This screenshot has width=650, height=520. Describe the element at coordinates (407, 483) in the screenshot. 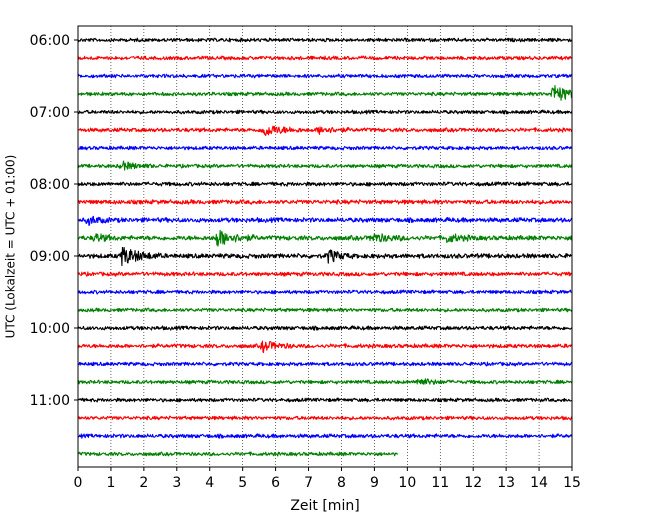

I see `x-tick-label: 10` at that location.